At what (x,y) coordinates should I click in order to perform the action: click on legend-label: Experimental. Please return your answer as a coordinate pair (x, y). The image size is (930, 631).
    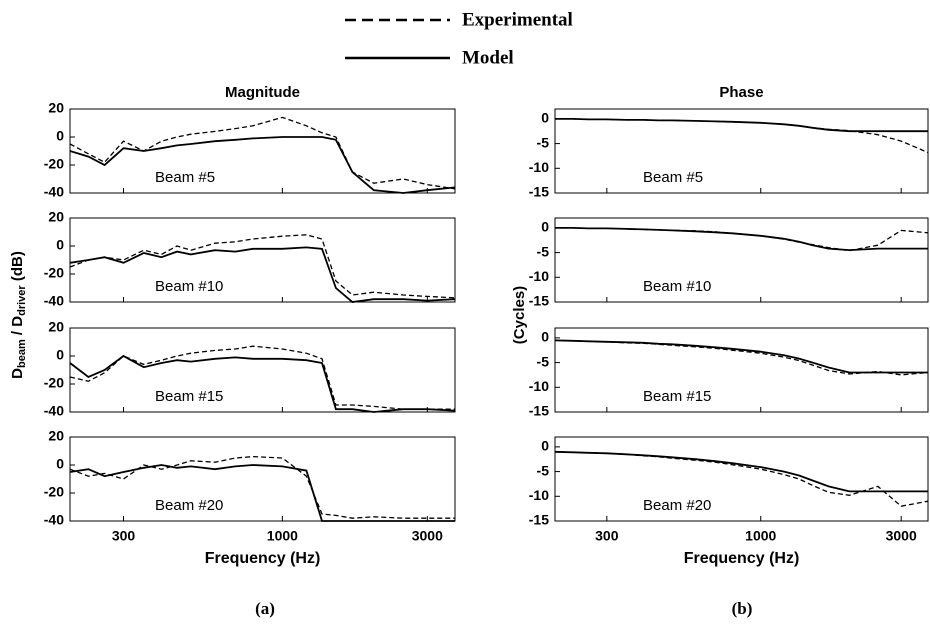
    Looking at the image, I should click on (517, 19).